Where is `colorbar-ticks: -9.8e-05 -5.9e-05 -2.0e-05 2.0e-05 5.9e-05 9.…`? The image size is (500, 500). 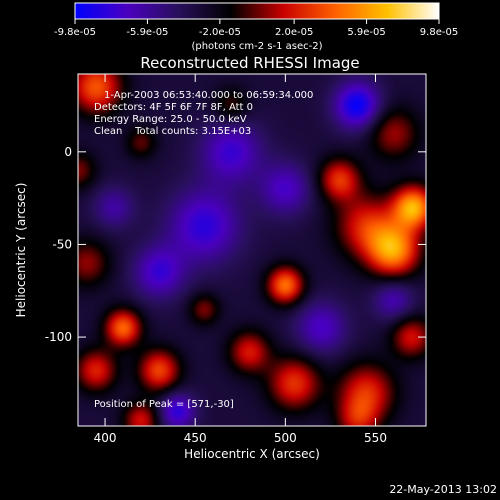
colorbar-ticks: -9.8e-05 -5.9e-05 -2.0e-05 2.0e-05 5.9e-05 9.… is located at coordinates (256, 28).